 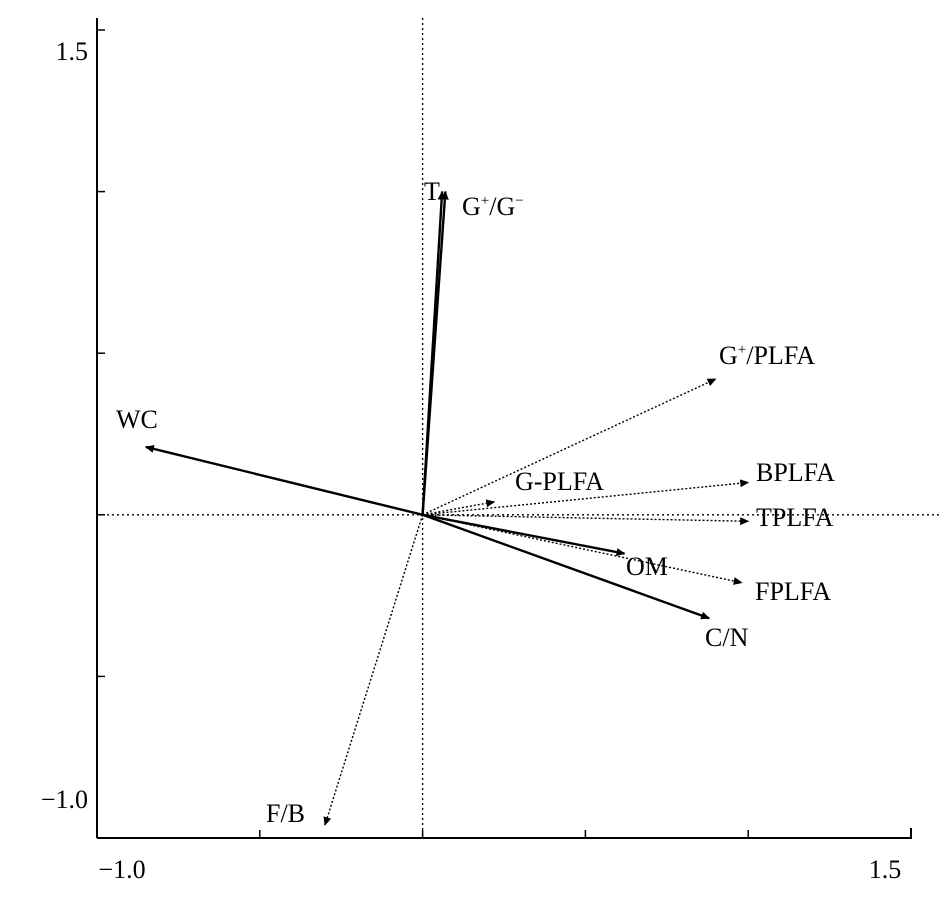 What do you see at coordinates (435, 352) in the screenshot?
I see `vector-g-g-` at bounding box center [435, 352].